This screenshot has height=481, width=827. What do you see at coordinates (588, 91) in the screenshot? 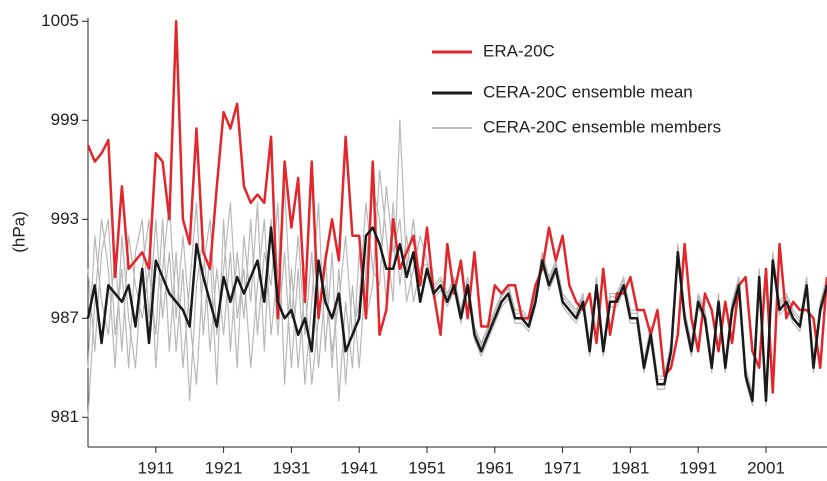
I see `legend-label: CERA-20C ensemble mean` at bounding box center [588, 91].